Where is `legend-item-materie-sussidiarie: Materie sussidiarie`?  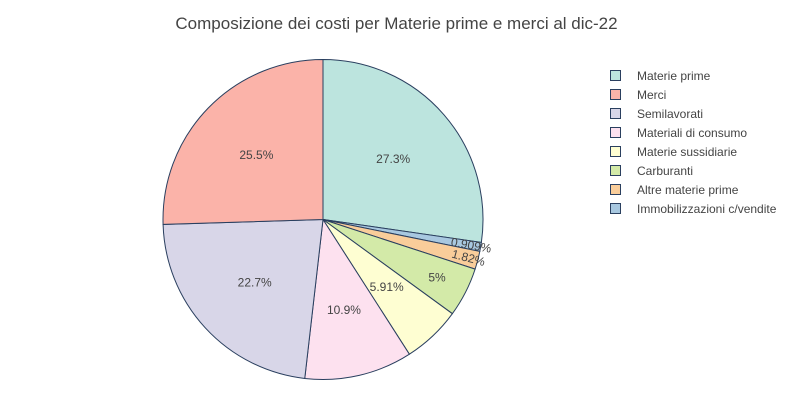
legend-item-materie-sussidiarie: Materie sussidiarie is located at coordinates (693, 151).